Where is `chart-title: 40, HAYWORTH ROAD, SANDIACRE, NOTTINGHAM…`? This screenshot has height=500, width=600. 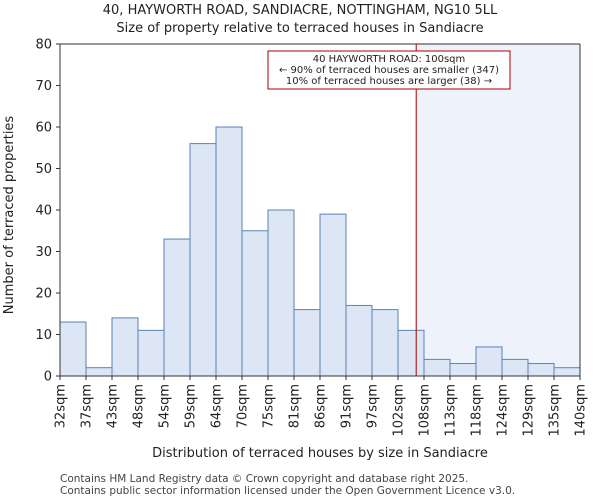
chart-title: 40, HAYWORTH ROAD, SANDIACRE, NOTTINGHAM… is located at coordinates (300, 10).